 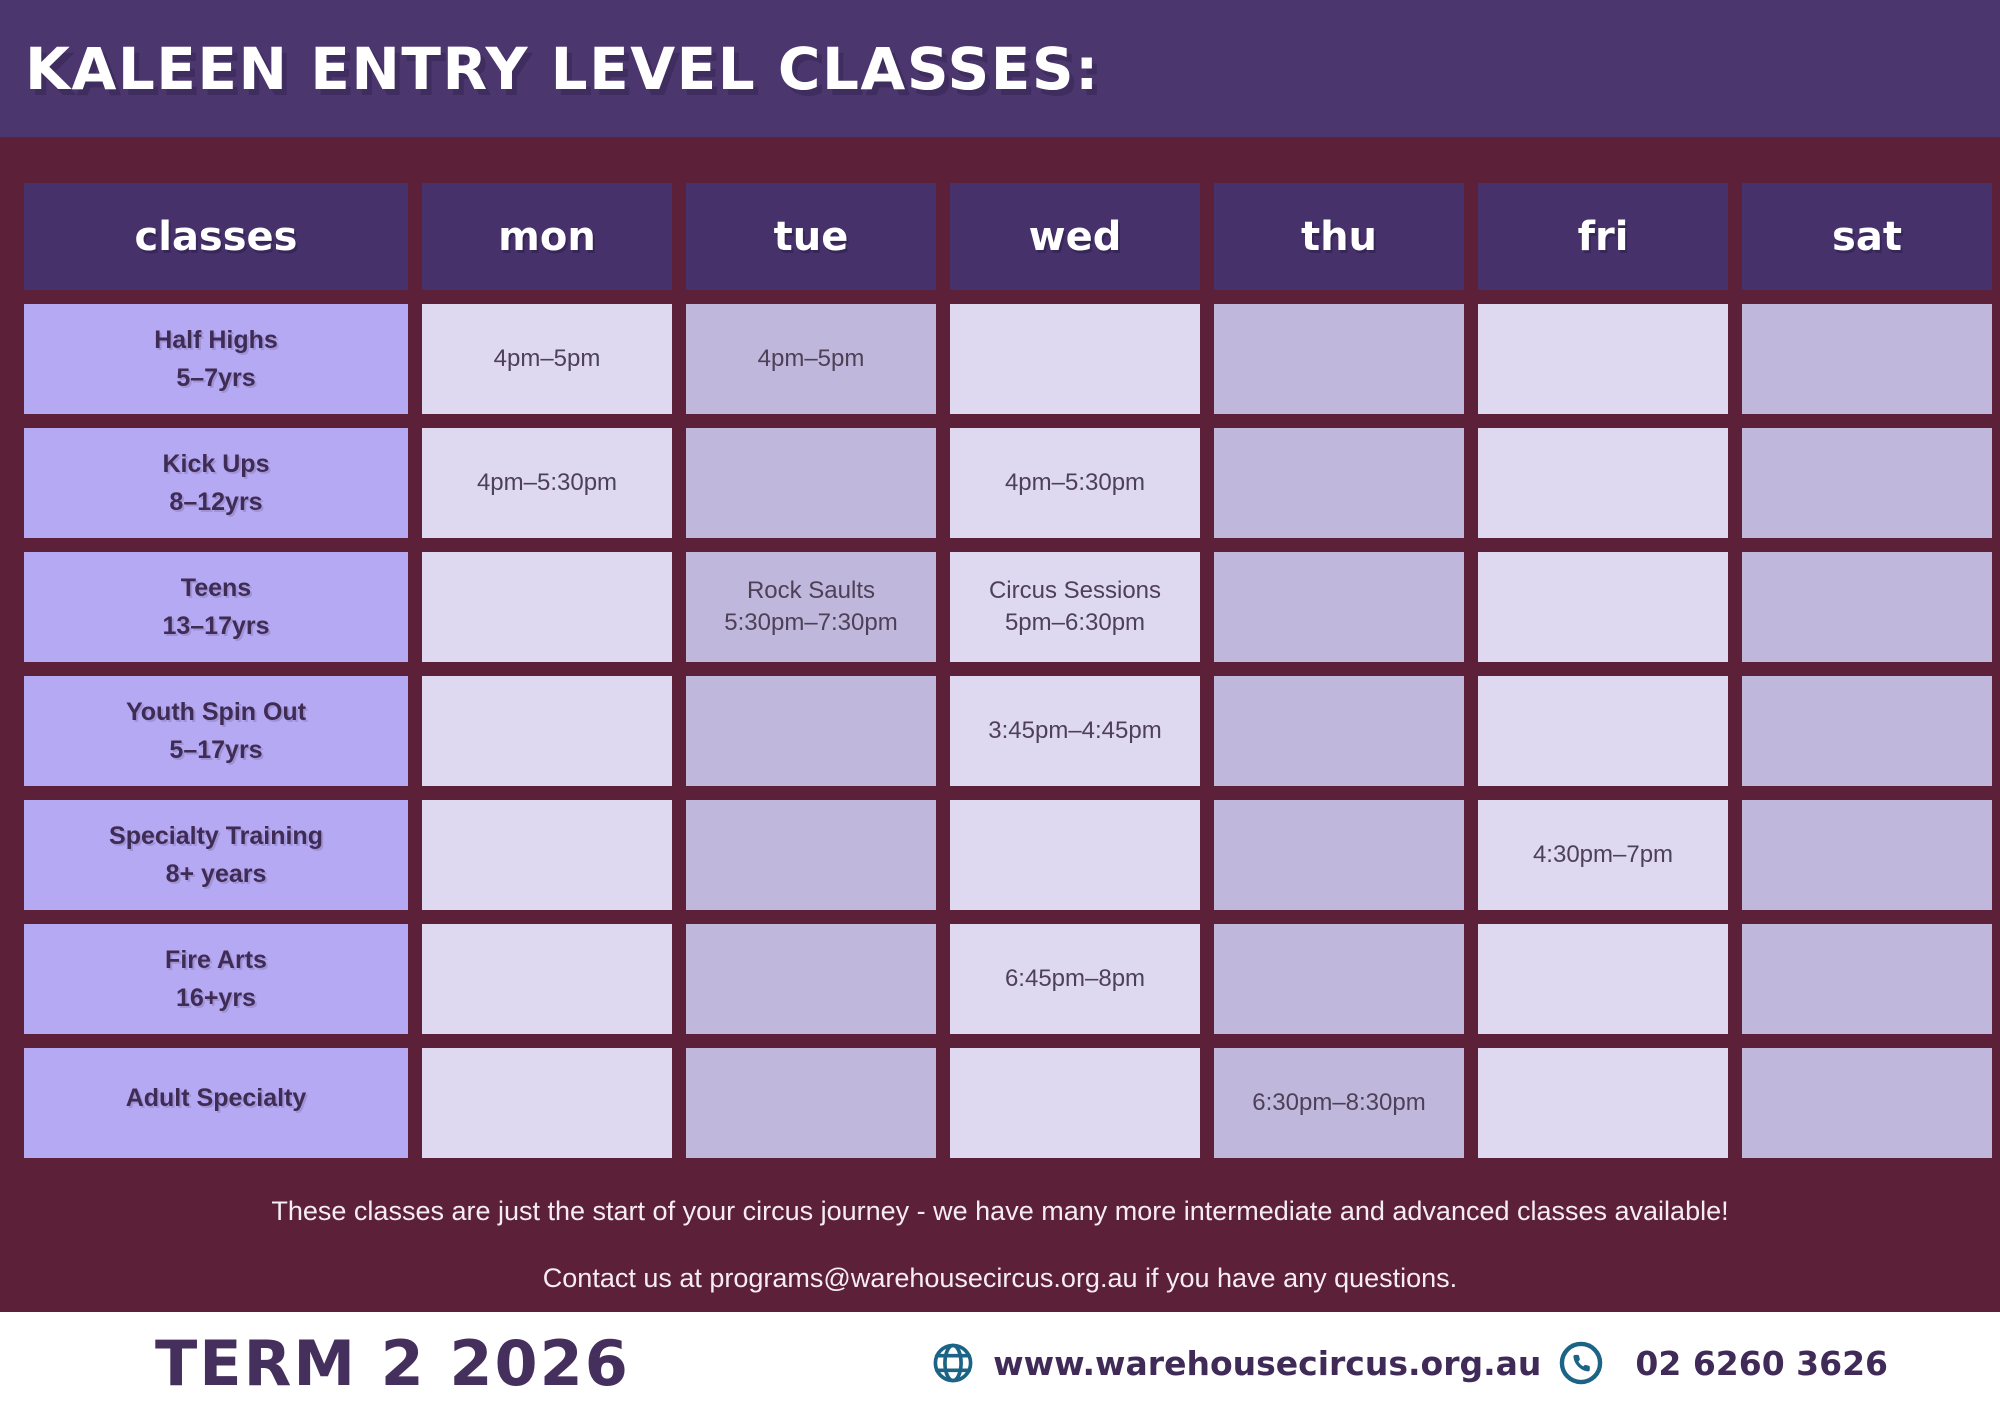 I want to click on schedule-cell-tue: 4pm–5pm, so click(x=811, y=359).